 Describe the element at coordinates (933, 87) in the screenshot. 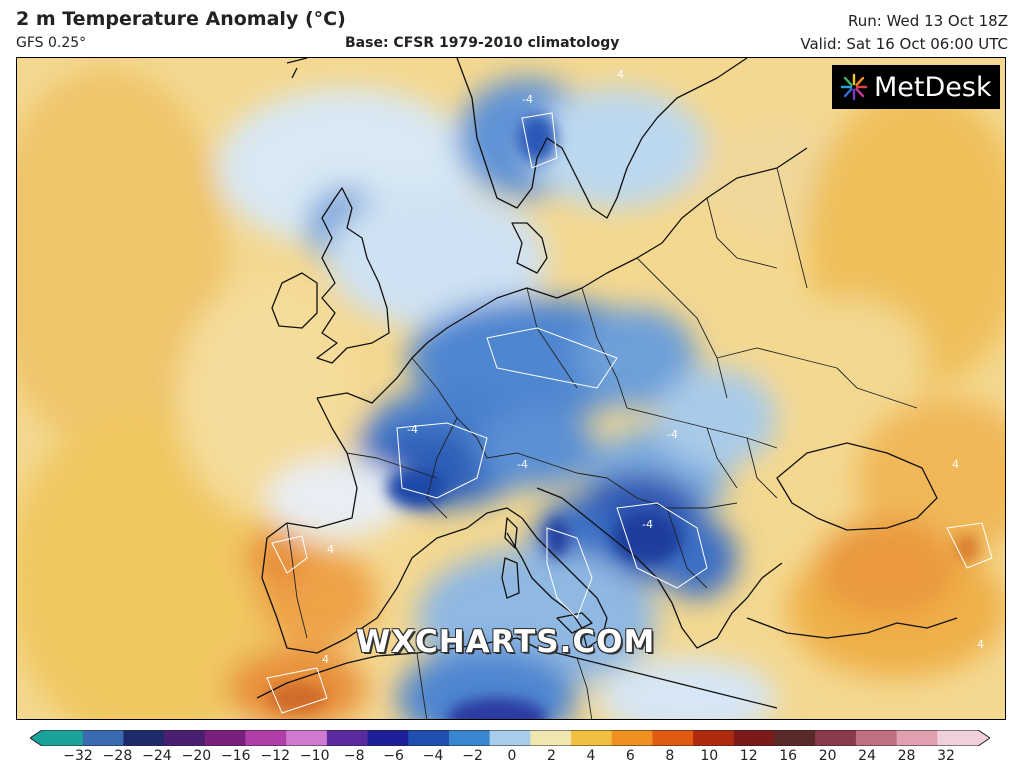

I see `metdesk-logo-text: MetDesk` at that location.